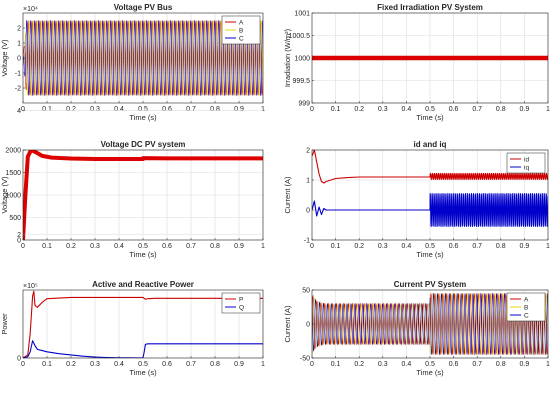 This screenshot has height=414, width=550. What do you see at coordinates (143, 324) in the screenshot?
I see `series-line-P` at bounding box center [143, 324].